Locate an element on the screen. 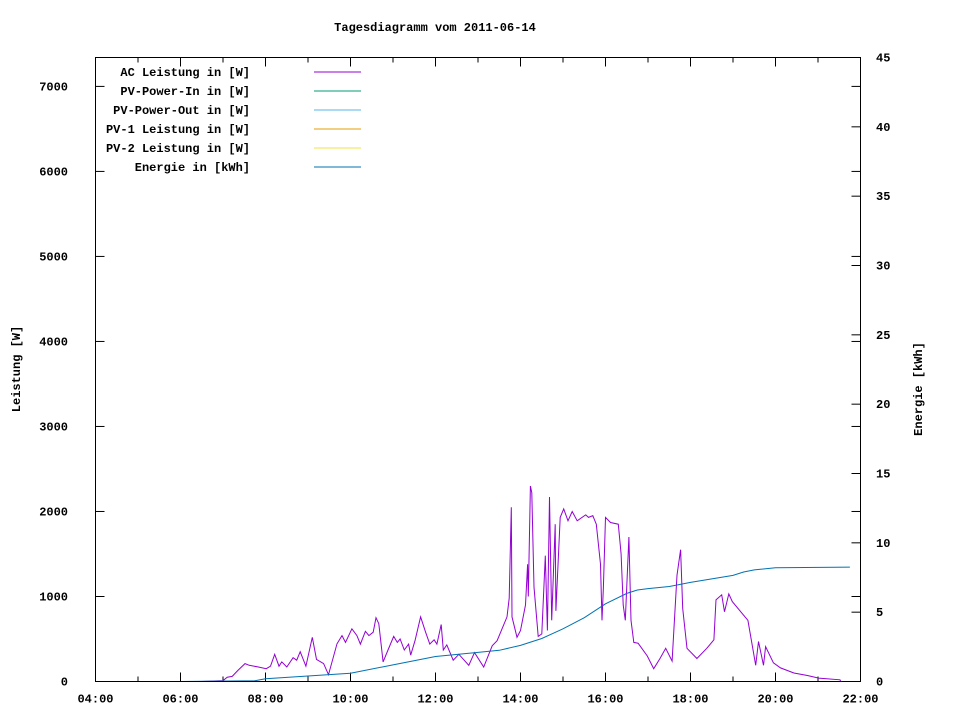 This screenshot has height=720, width=960. y2-tick-label: 5 is located at coordinates (879, 613).